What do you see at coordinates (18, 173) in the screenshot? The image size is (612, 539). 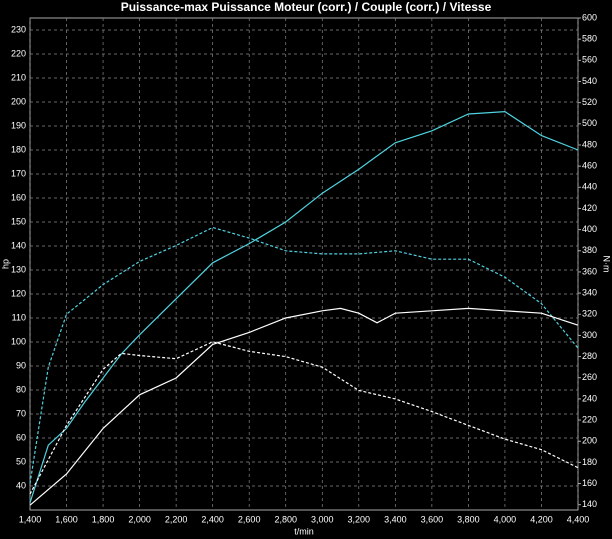 I see `y-tick-label: 170` at bounding box center [18, 173].